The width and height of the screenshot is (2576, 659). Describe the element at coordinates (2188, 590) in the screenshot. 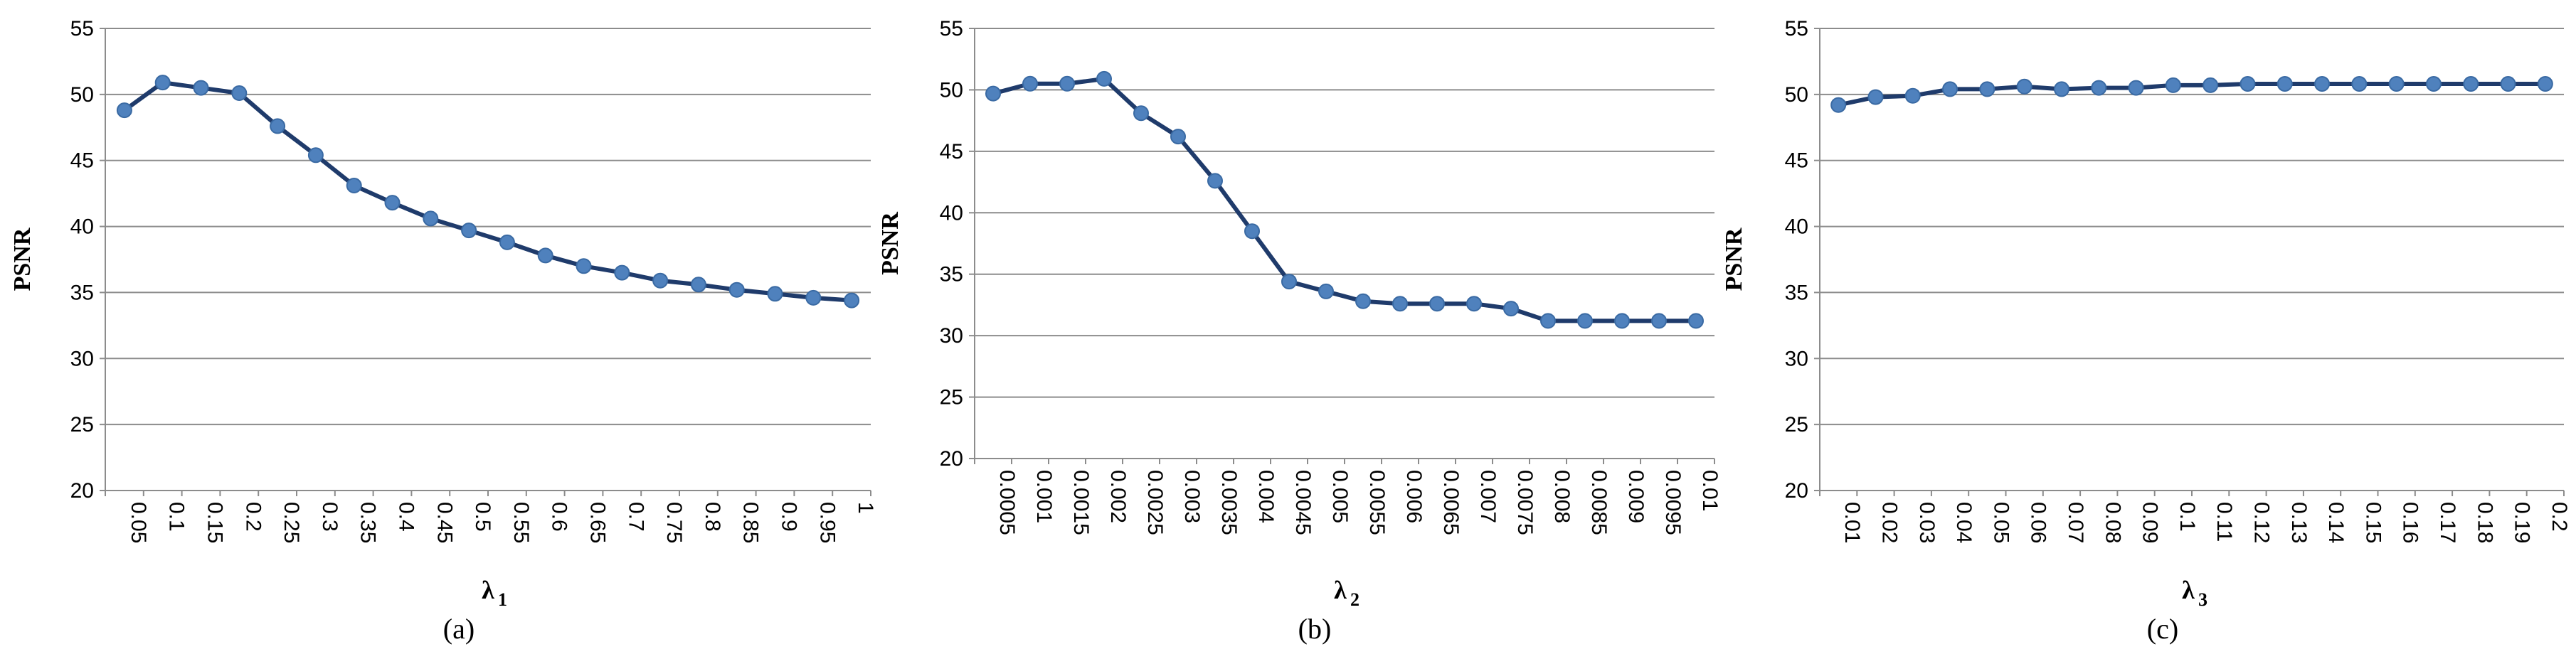

I see `chart-3-x-axis-title: λ` at that location.